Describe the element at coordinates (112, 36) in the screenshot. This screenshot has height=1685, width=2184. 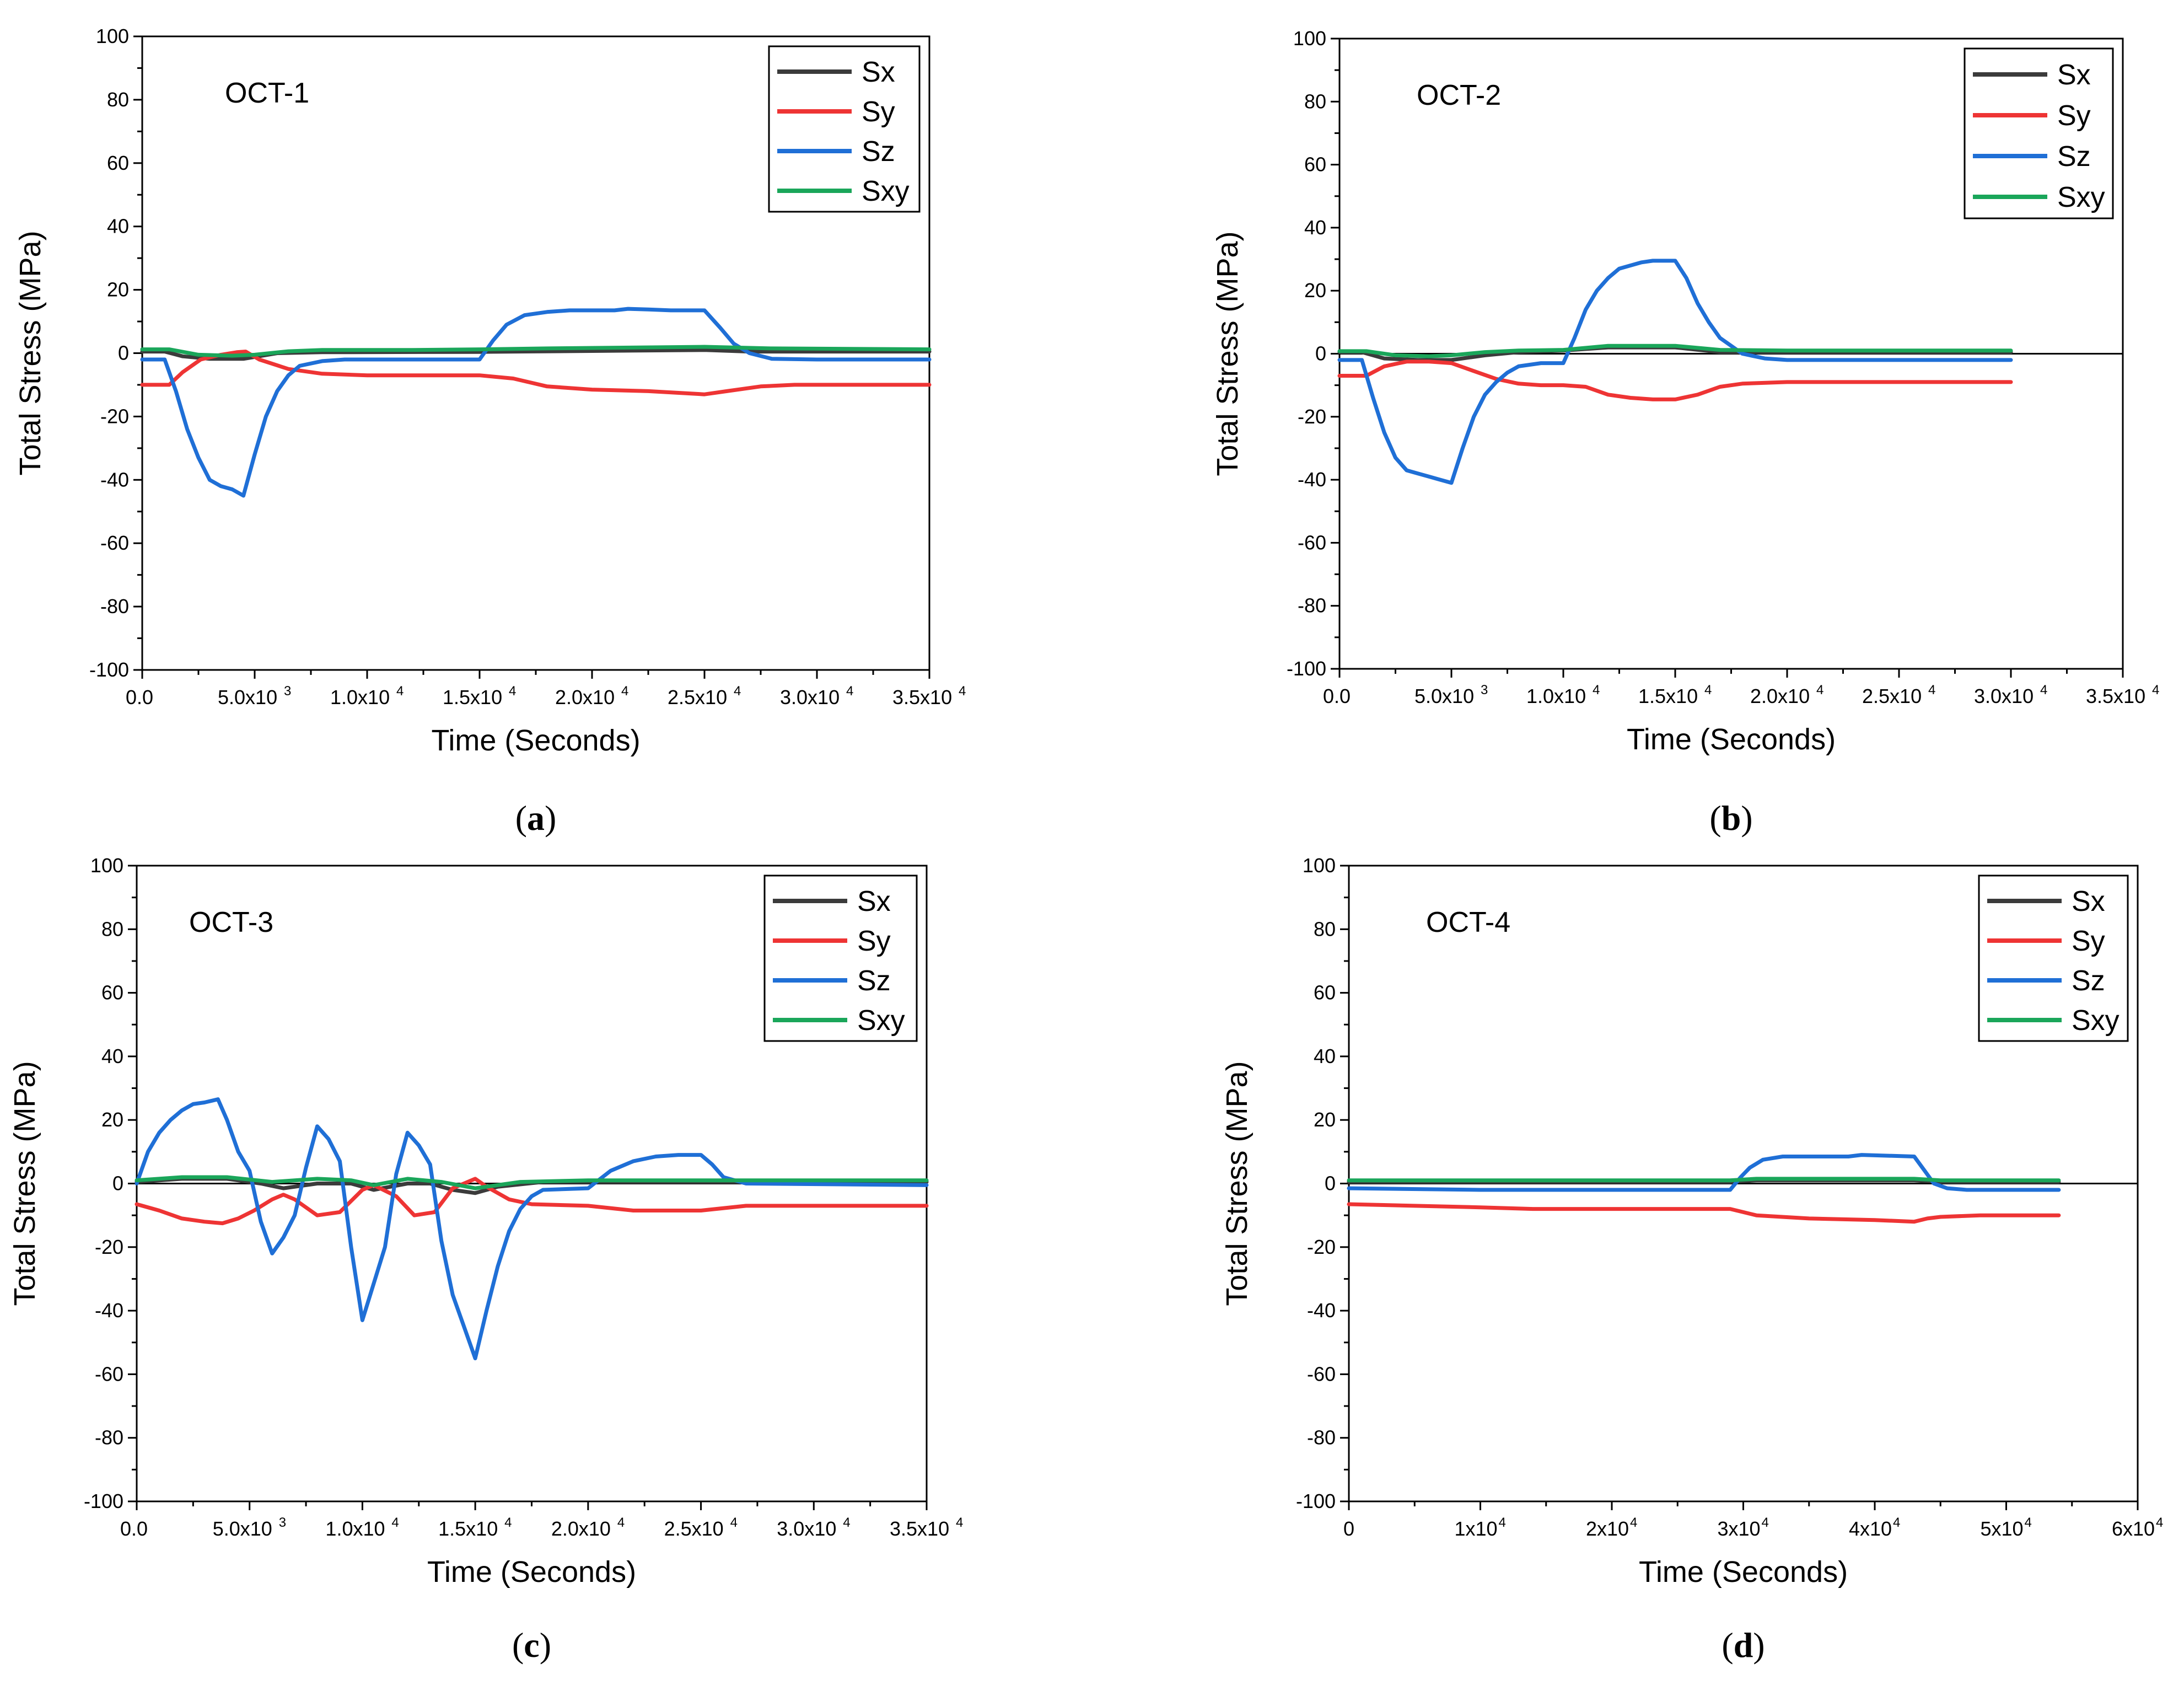
I see `y-tick-label: 100` at that location.